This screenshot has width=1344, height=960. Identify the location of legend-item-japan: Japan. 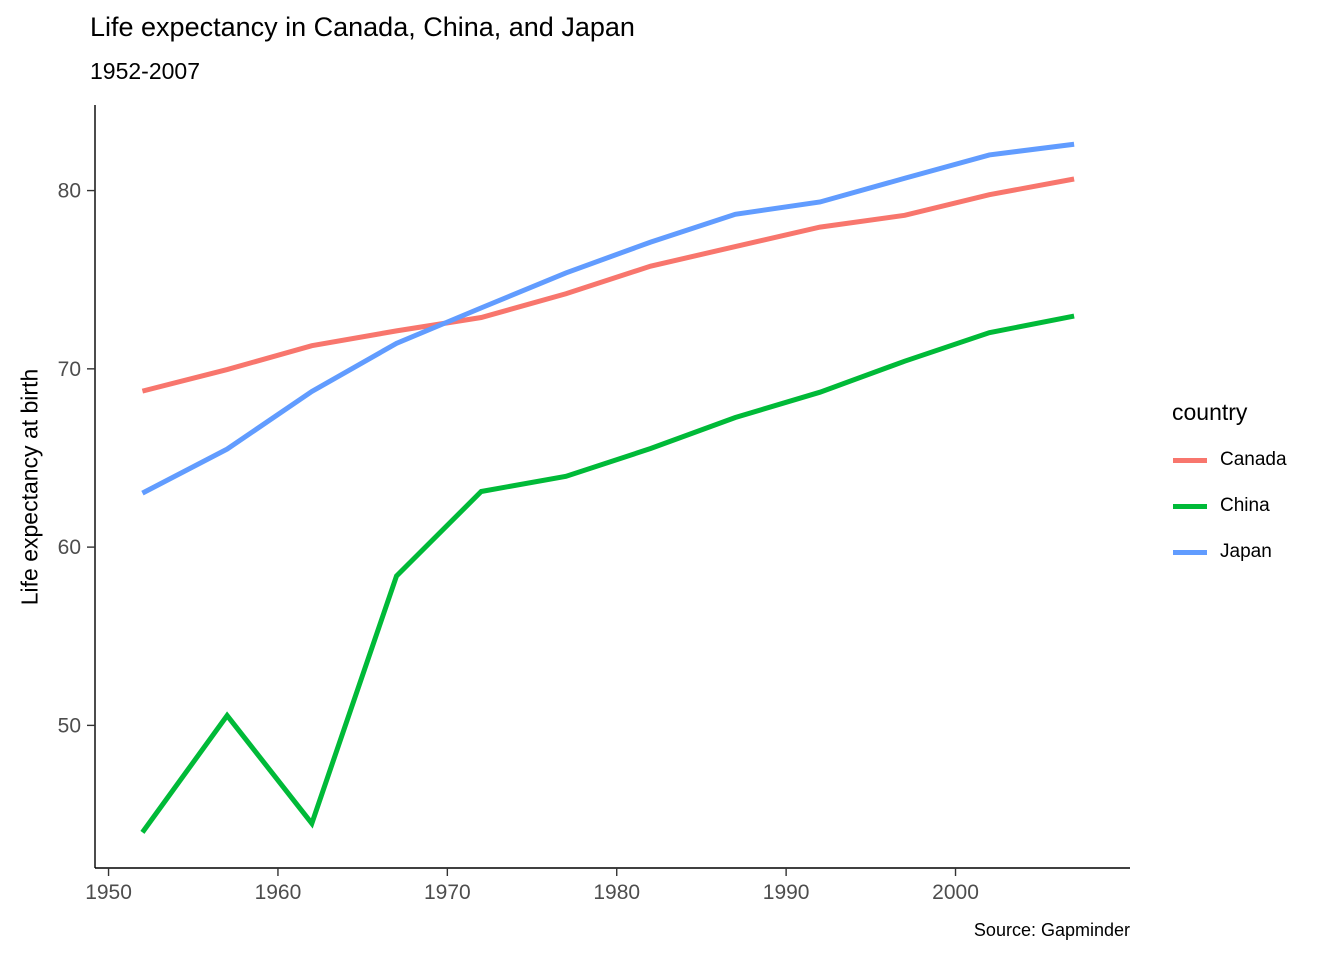
(1229, 552).